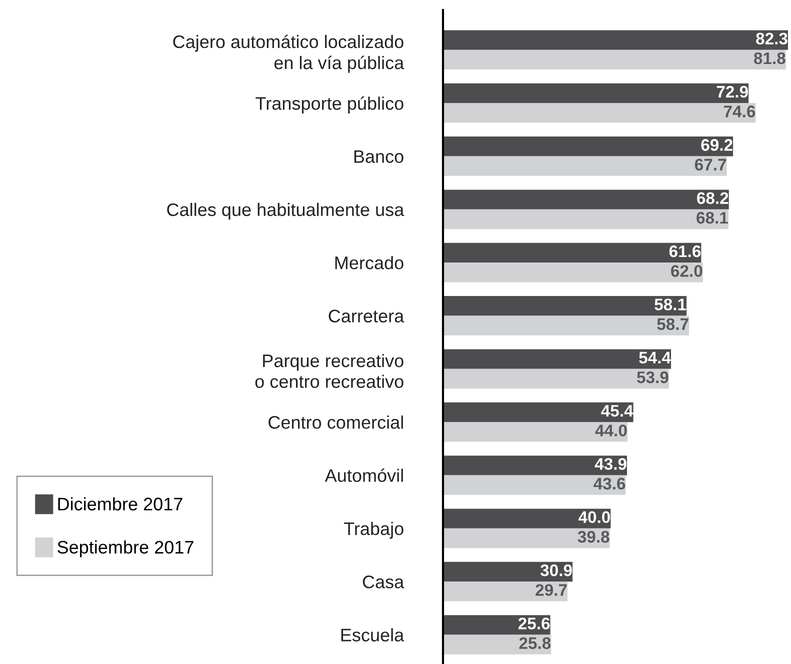  I want to click on y-tick-label: Transporte público, so click(330, 105).